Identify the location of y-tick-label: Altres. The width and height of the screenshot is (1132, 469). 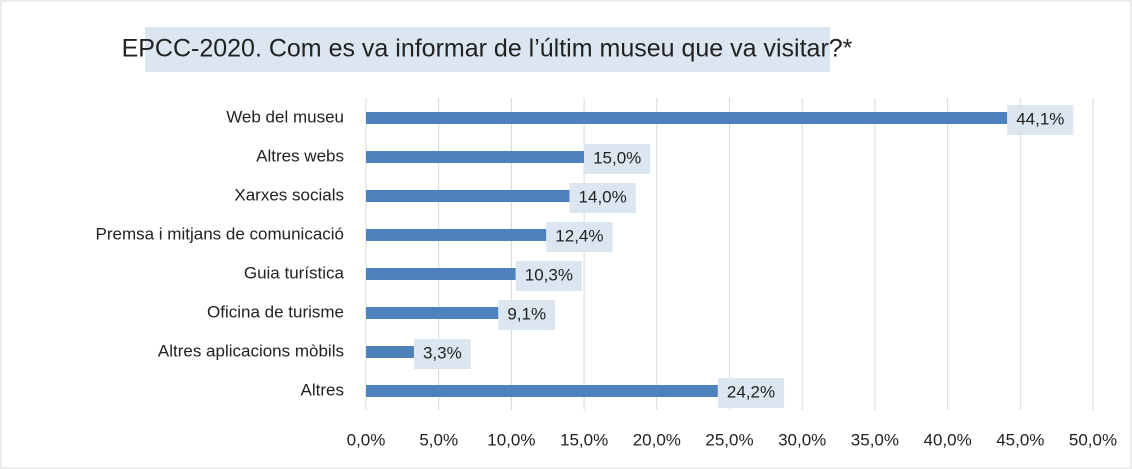
(322, 389).